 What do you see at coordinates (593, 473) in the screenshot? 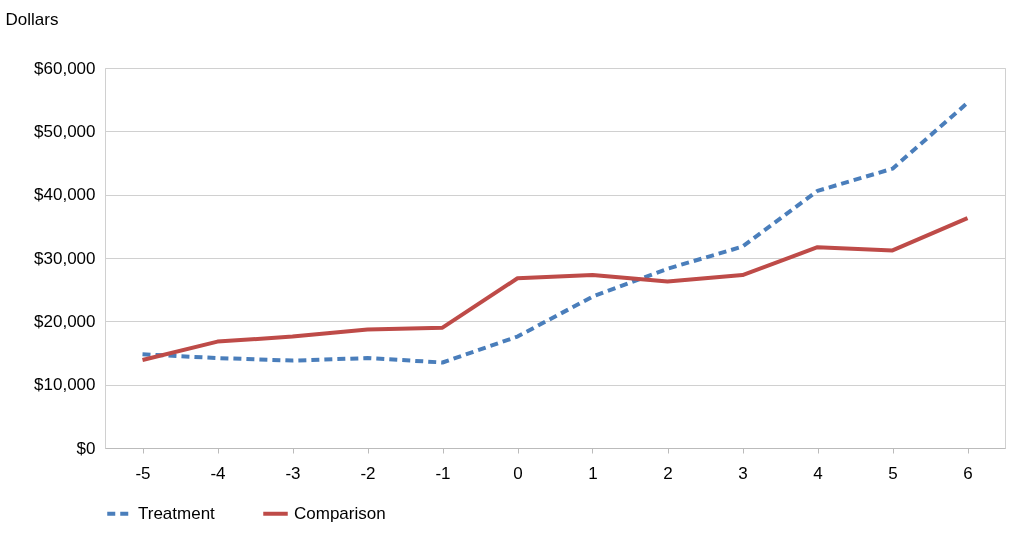
I see `x-tick-label: 1` at bounding box center [593, 473].